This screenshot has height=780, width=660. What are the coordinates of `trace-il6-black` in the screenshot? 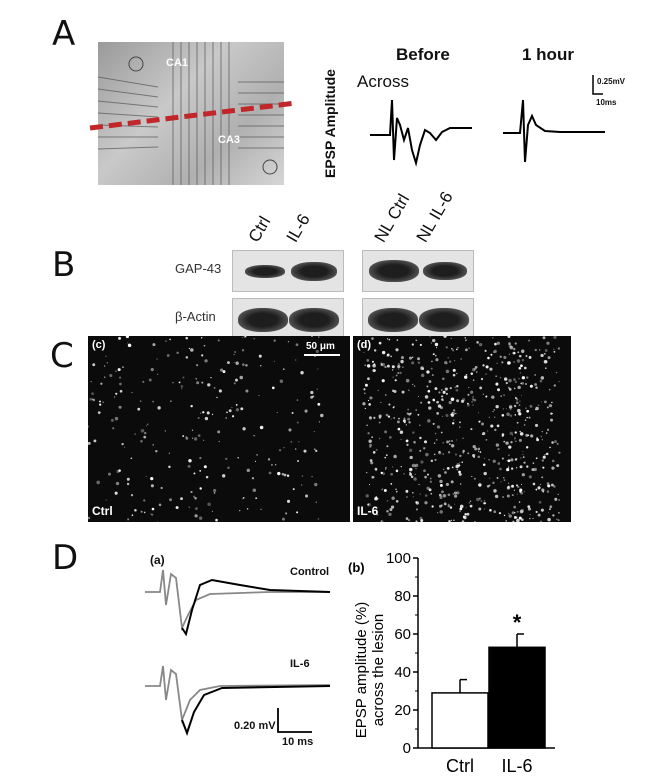 It's located at (256, 710).